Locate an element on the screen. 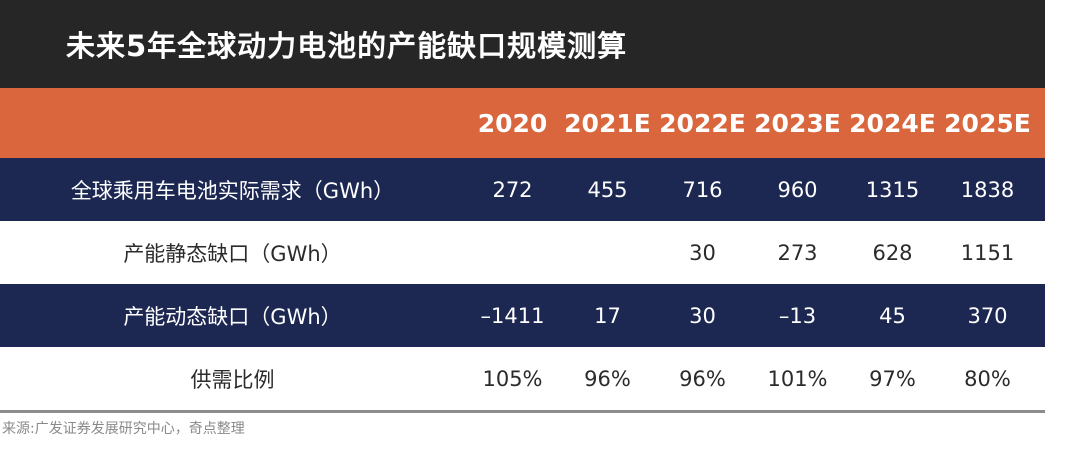 Image resolution: width=1080 pixels, height=458 pixels. table-row-static-gap: 产能静态缺口（GWh） 30 273 628 1151 is located at coordinates (522, 252).